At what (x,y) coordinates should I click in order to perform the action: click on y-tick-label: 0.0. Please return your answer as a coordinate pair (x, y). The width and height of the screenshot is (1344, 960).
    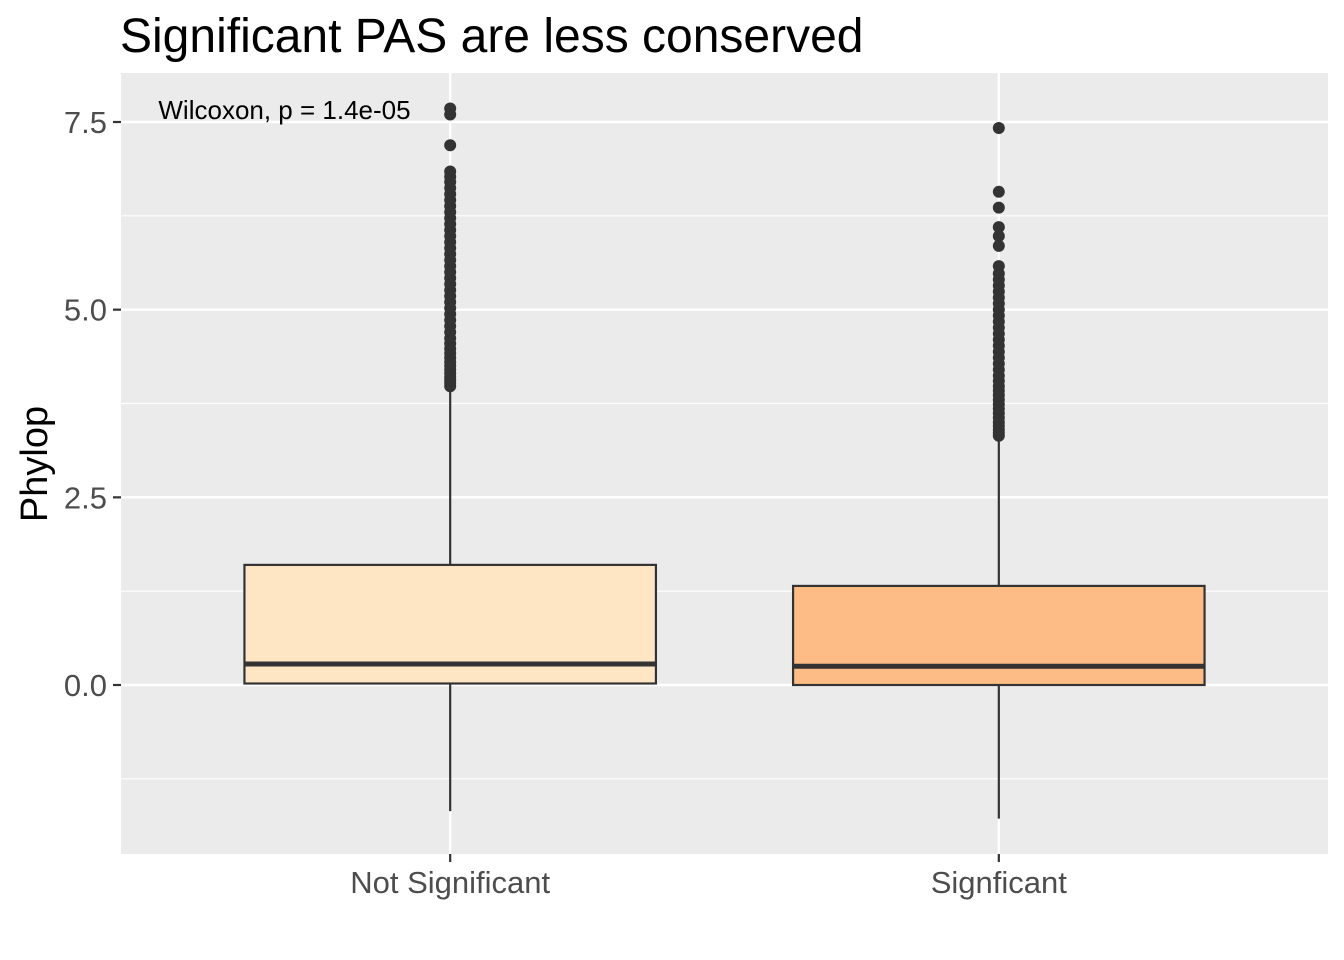
    Looking at the image, I should click on (85, 685).